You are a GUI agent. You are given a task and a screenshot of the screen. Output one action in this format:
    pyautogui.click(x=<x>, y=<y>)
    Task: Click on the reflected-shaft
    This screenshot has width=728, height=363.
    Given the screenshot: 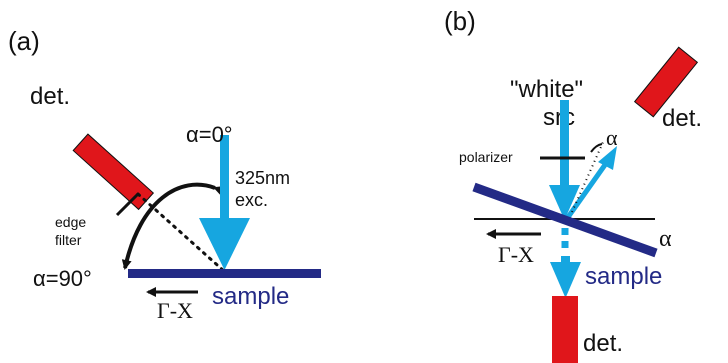 What is the action you would take?
    pyautogui.click(x=586, y=191)
    